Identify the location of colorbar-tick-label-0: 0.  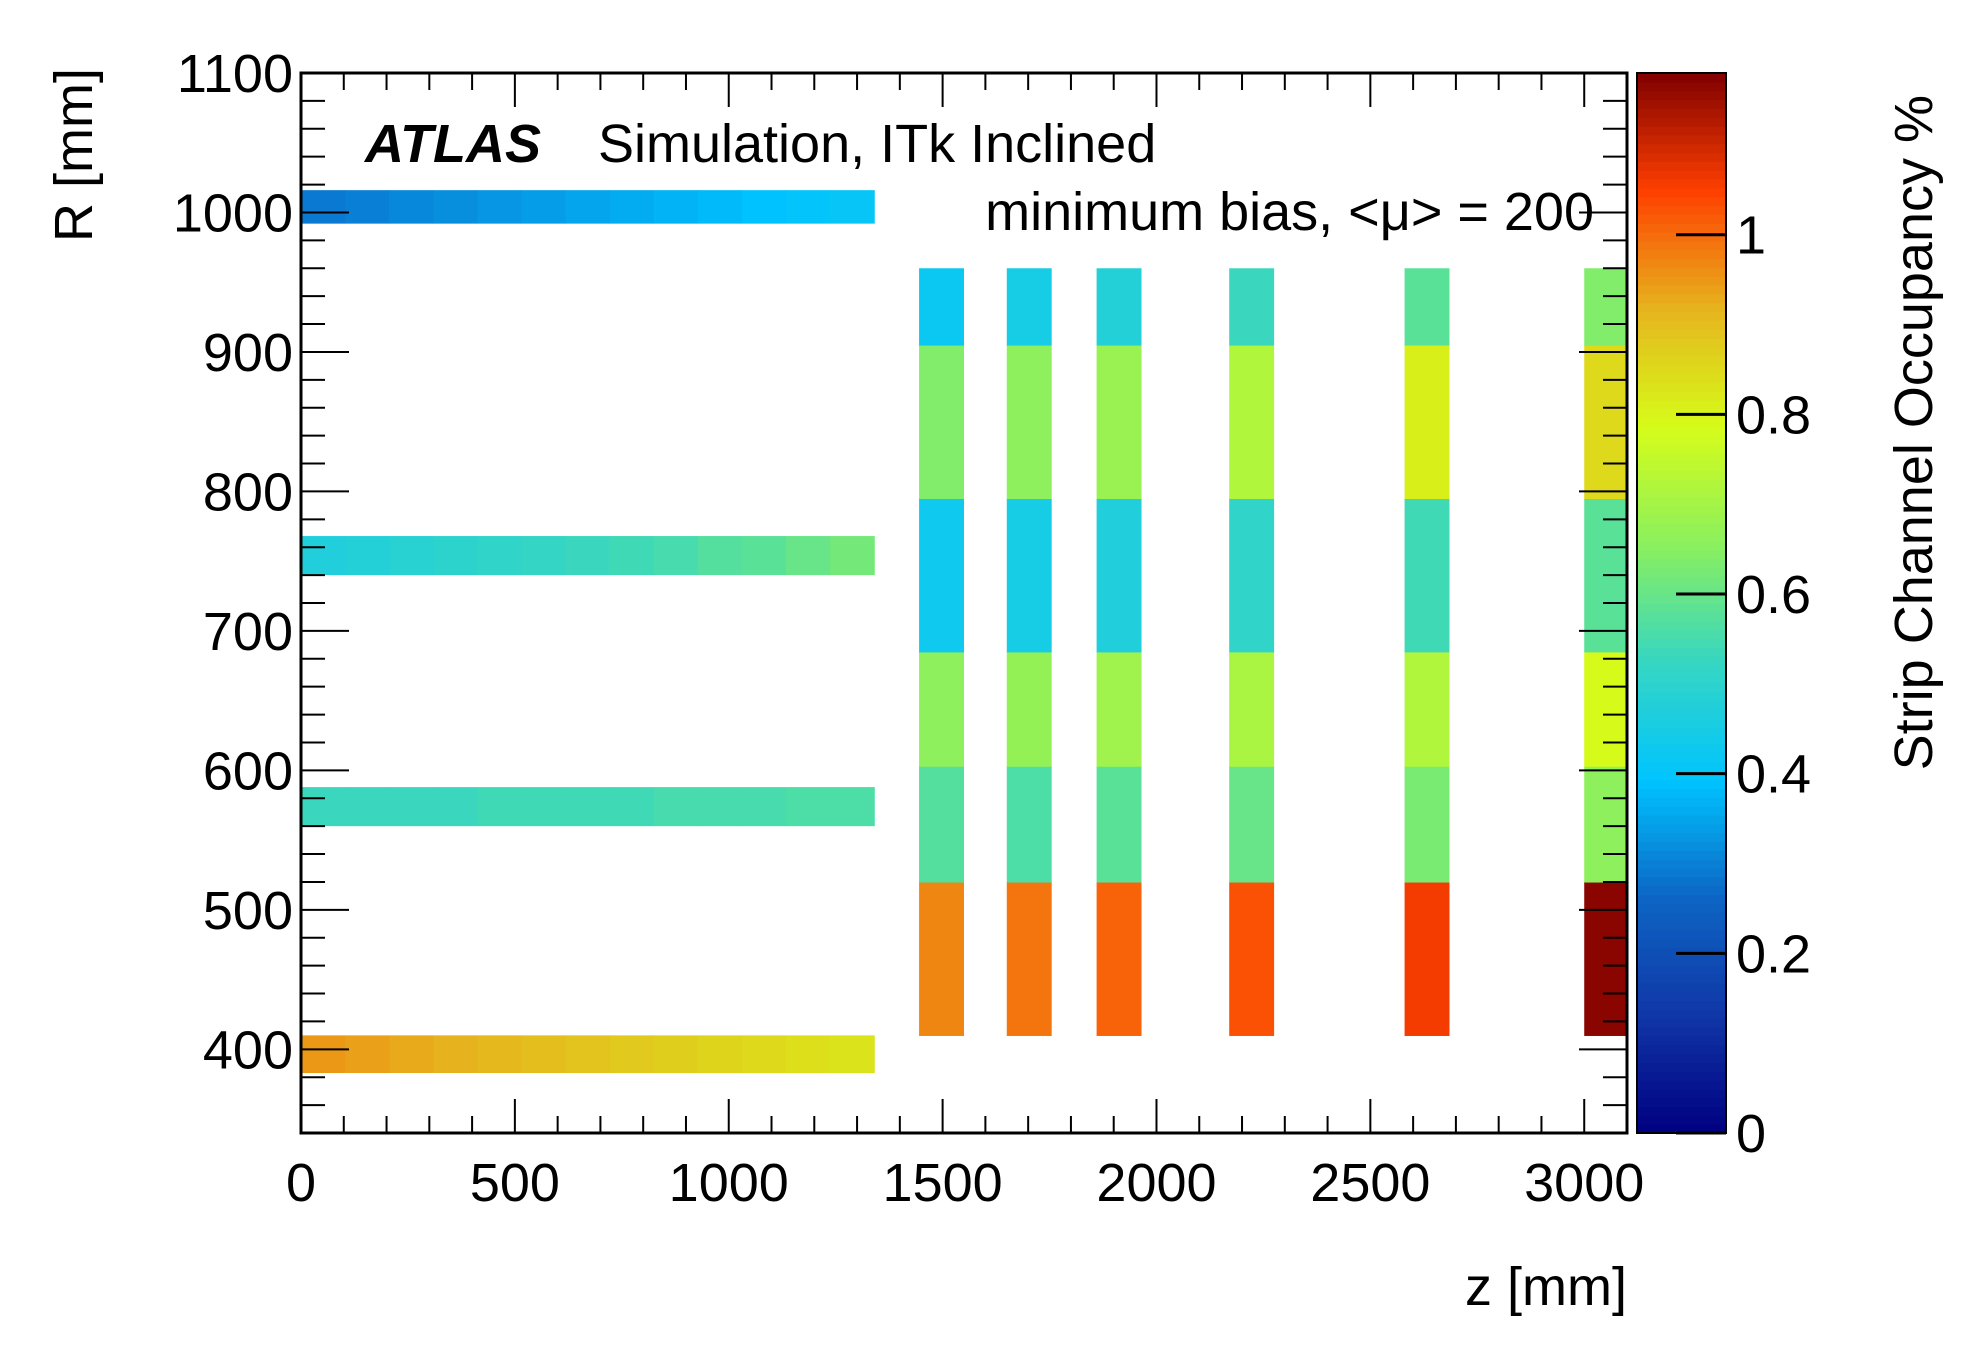
(1751, 1134).